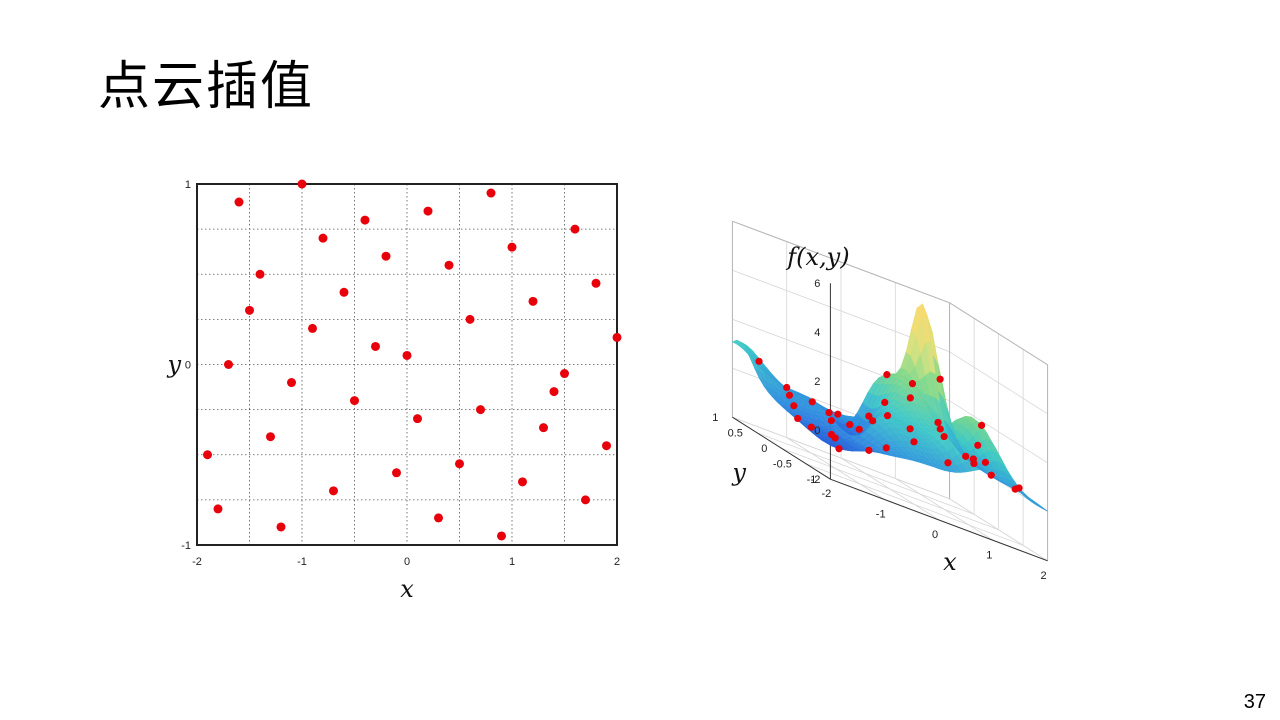 The image size is (1280, 720). Describe the element at coordinates (186, 546) in the screenshot. I see `scatter-y-tick-label: -1` at that location.